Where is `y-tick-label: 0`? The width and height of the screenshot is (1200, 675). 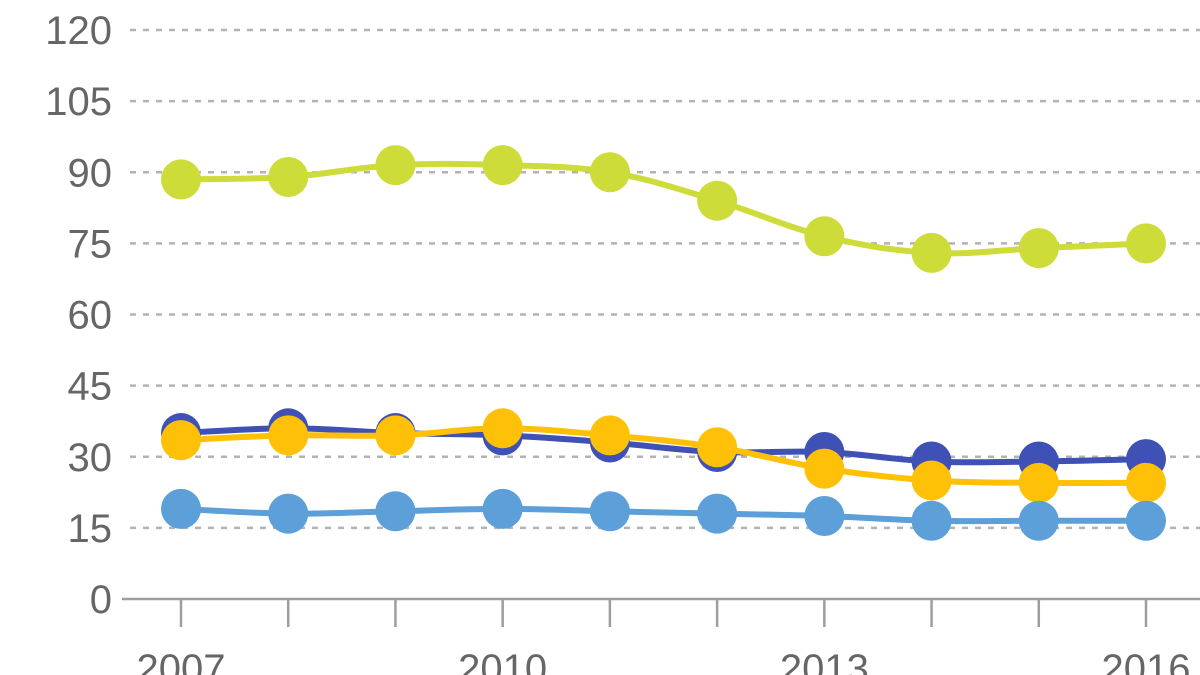 y-tick-label: 0 is located at coordinates (101, 600).